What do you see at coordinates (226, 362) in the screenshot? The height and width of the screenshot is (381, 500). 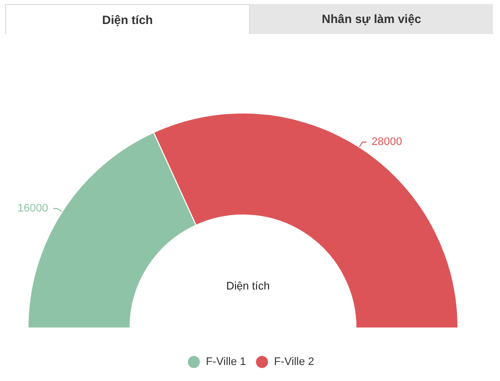 I see `legend-label: F-Ville 1` at bounding box center [226, 362].